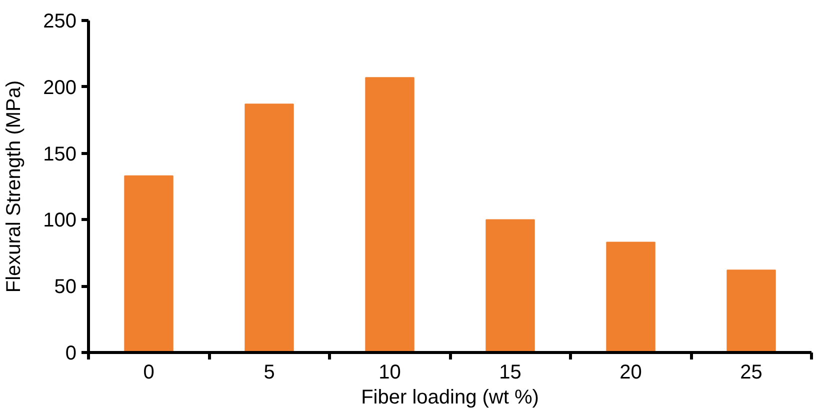 Image resolution: width=816 pixels, height=411 pixels. Describe the element at coordinates (60, 87) in the screenshot. I see `y-tick-label: 200` at that location.